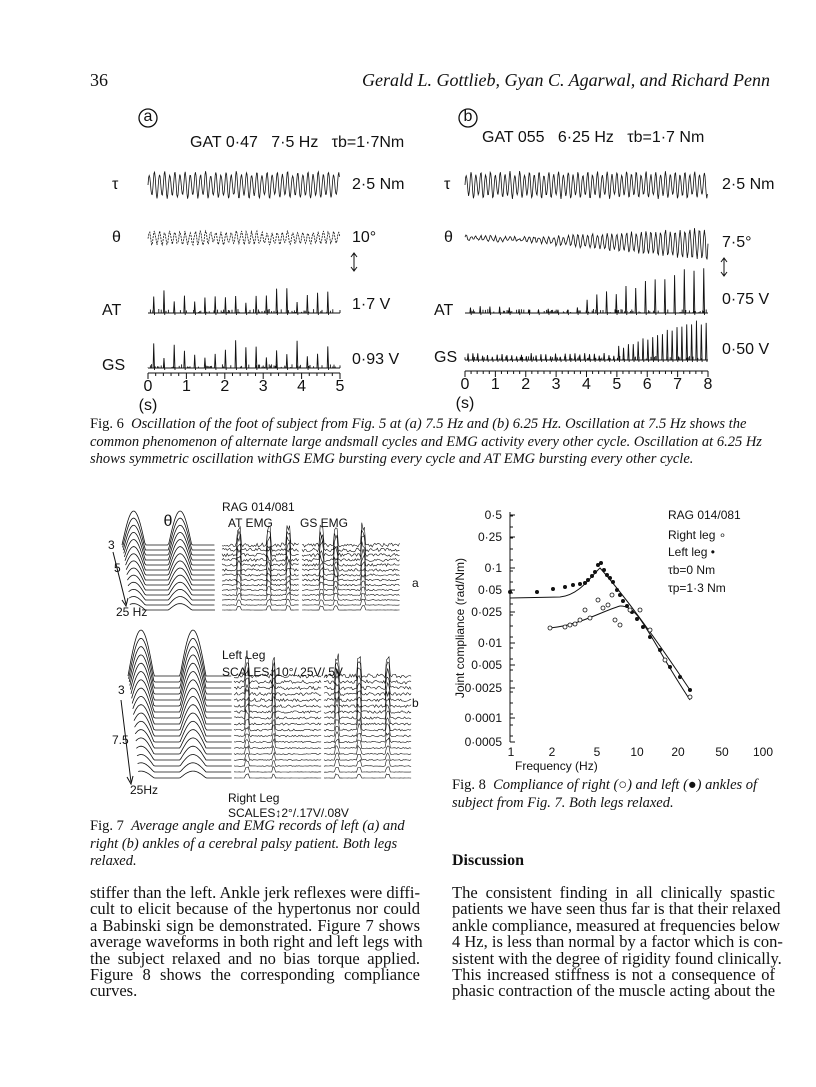 The height and width of the screenshot is (1087, 816). I want to click on page-number: 36, so click(99, 80).